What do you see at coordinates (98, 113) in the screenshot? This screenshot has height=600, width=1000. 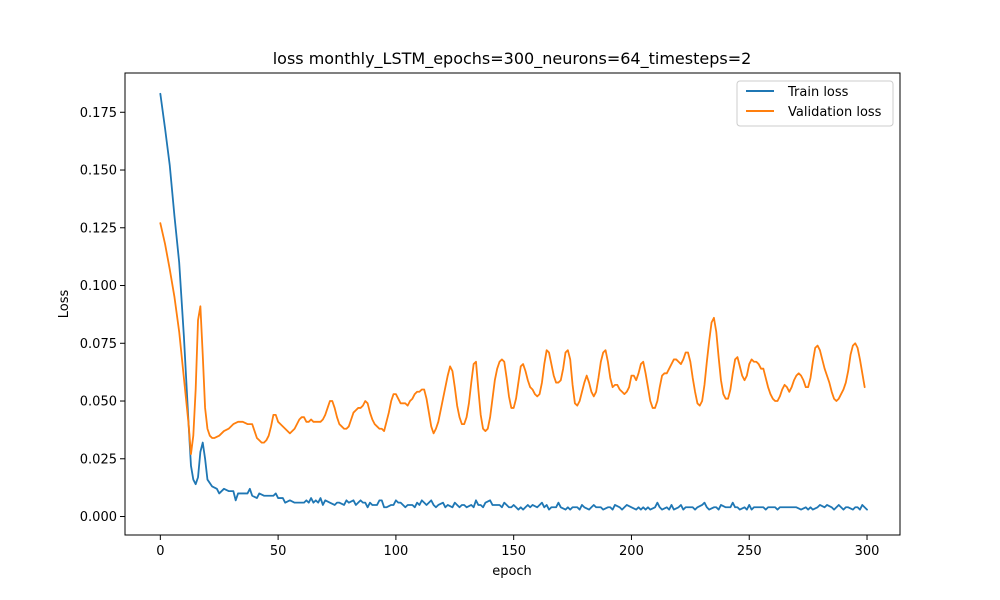 I see `y-tick-label: 0.175` at bounding box center [98, 113].